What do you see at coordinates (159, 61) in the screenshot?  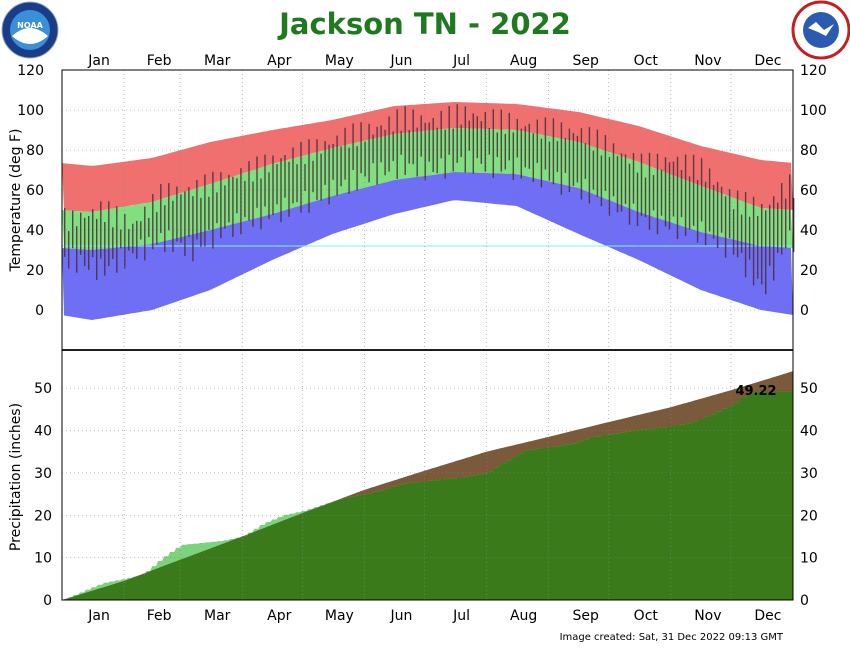 I see `month-label-top: Feb` at bounding box center [159, 61].